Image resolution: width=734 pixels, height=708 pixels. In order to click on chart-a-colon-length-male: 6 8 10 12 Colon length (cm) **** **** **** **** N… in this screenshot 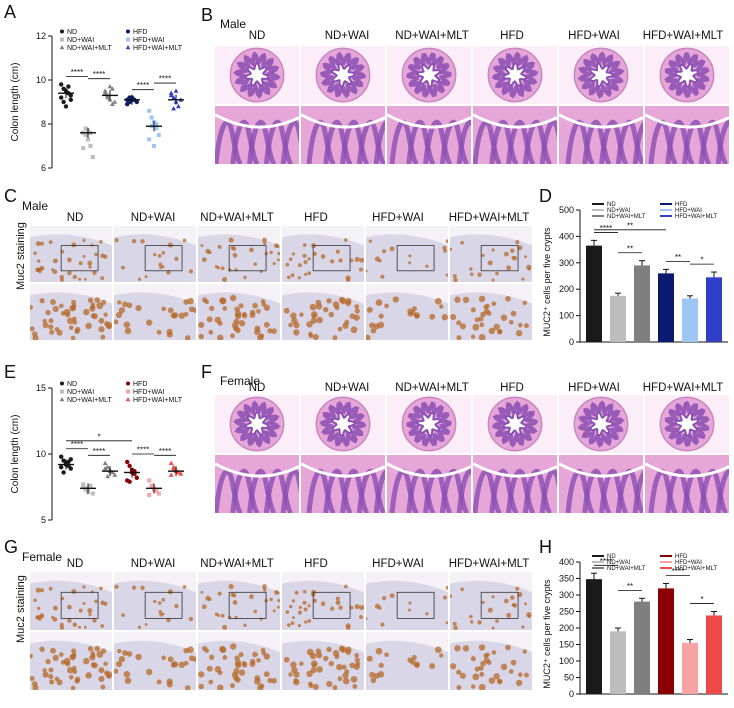, I will do `click(97, 101)`.